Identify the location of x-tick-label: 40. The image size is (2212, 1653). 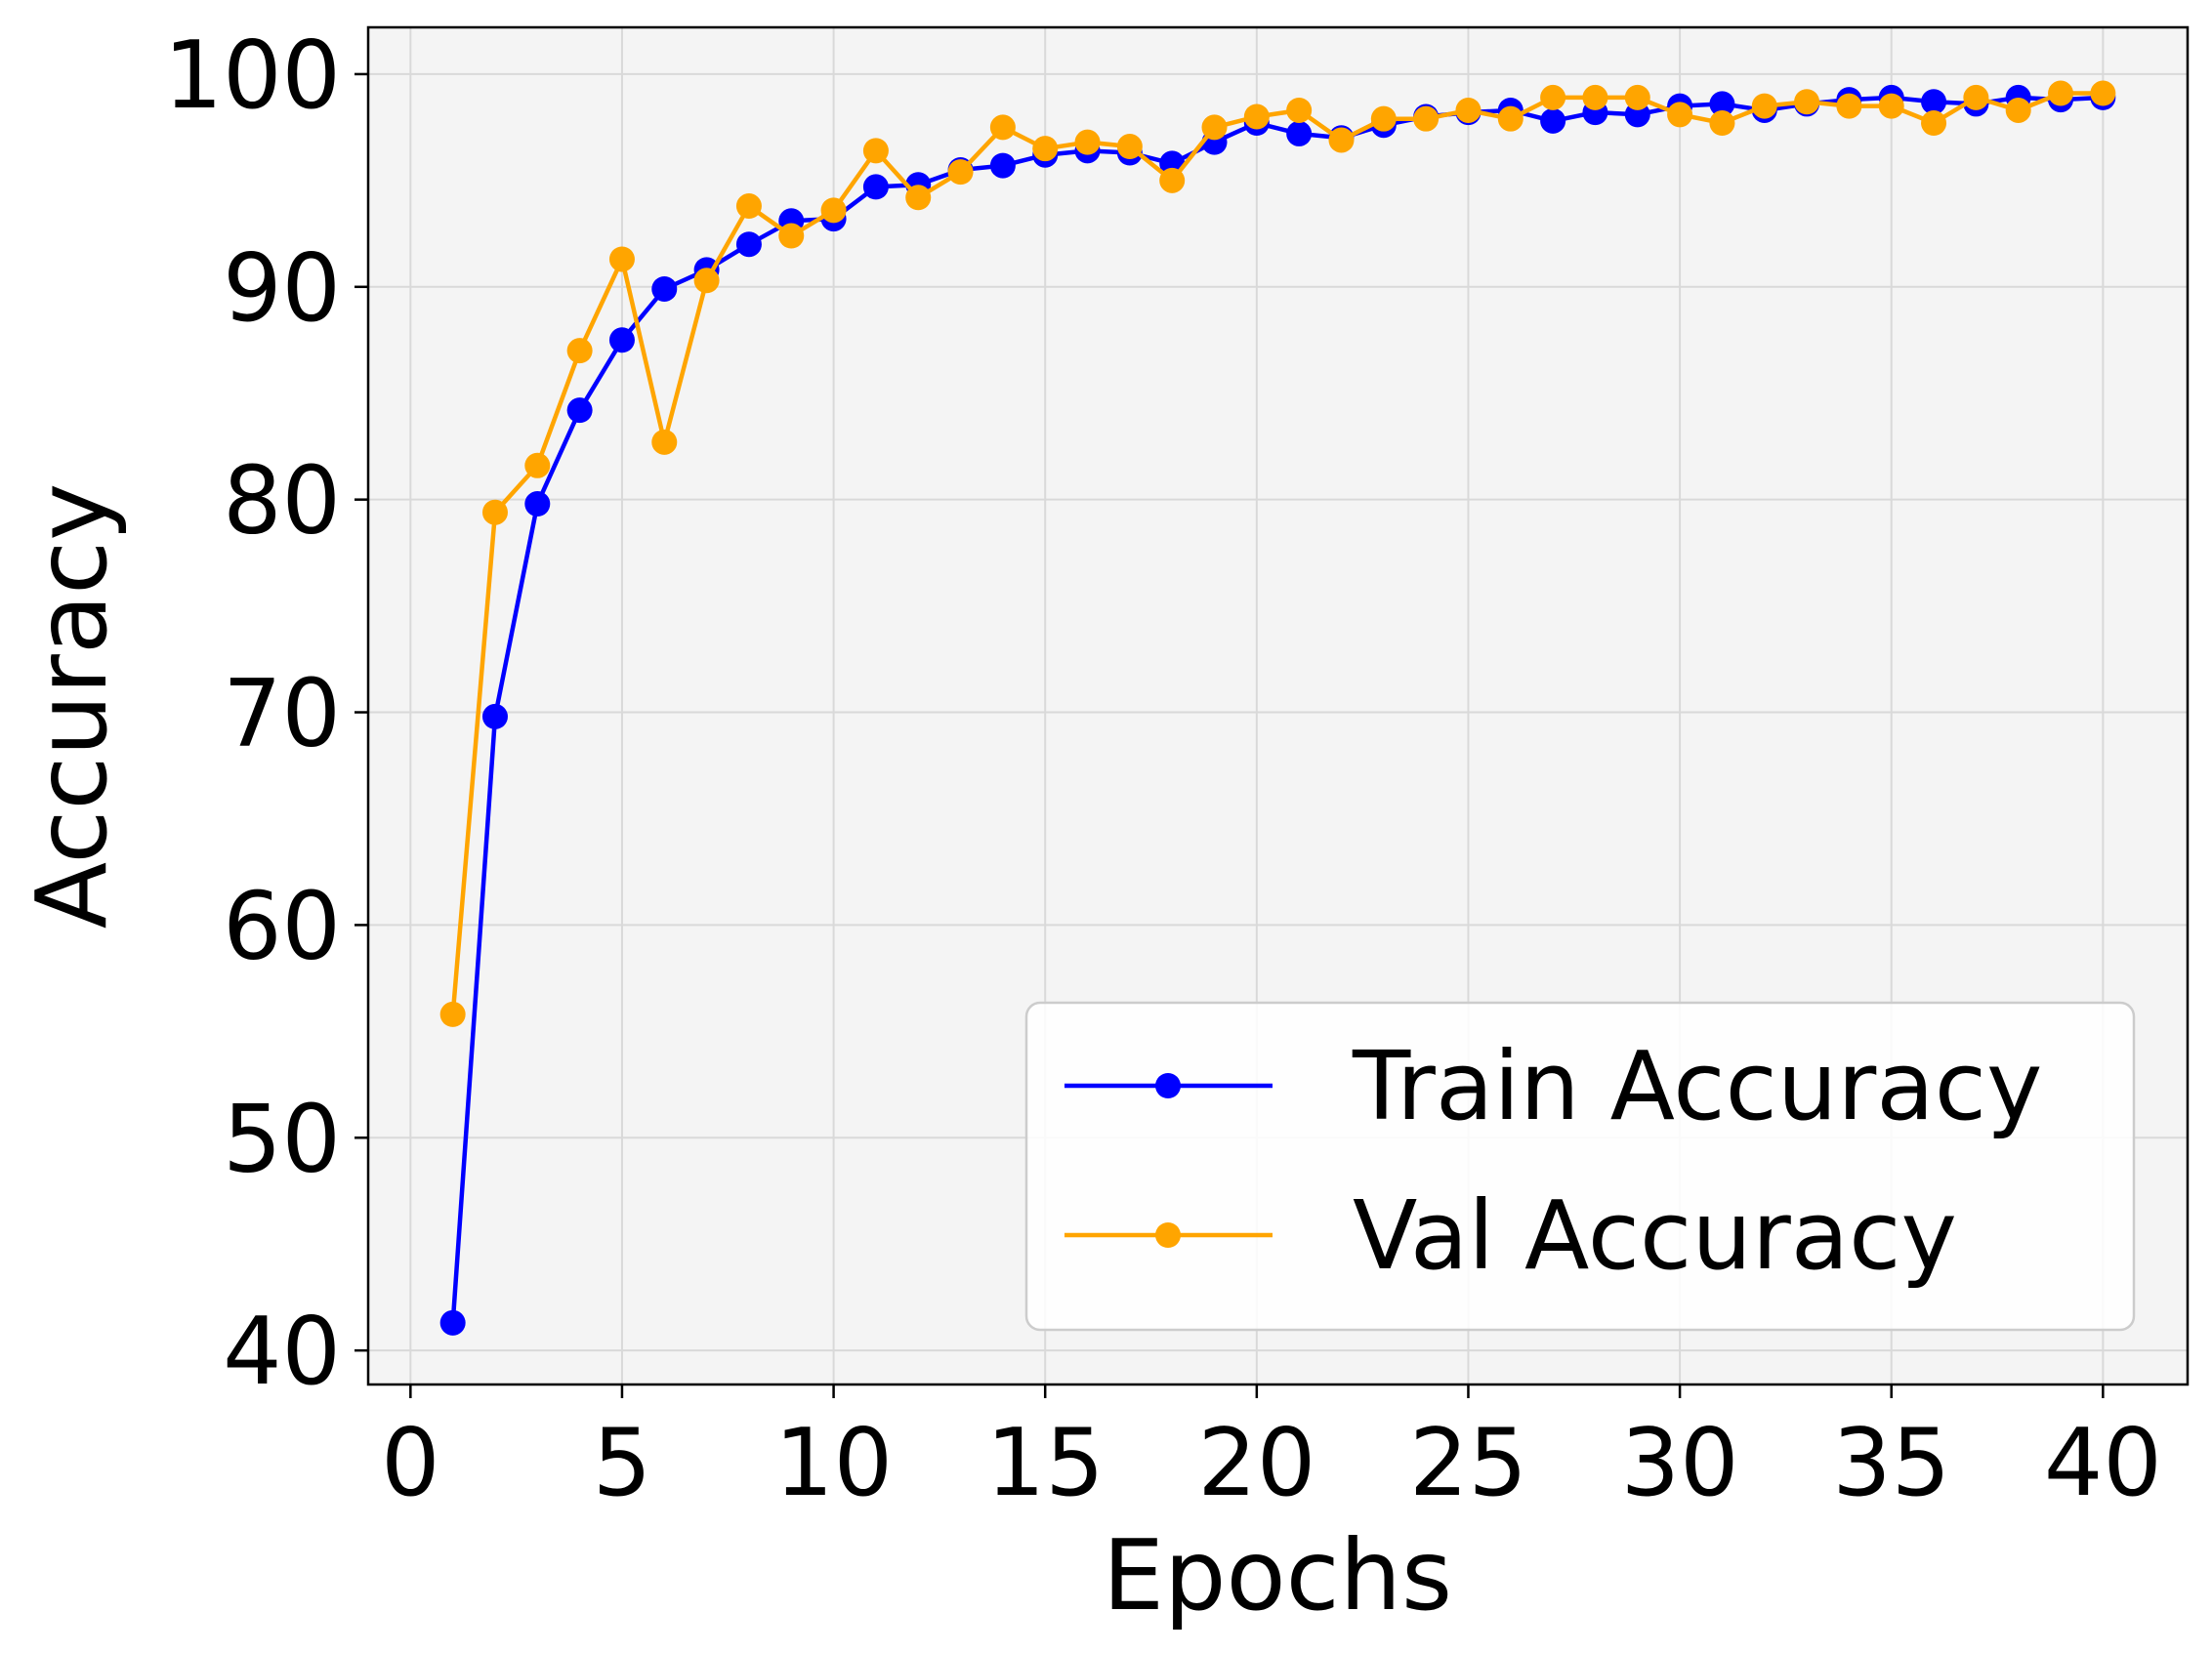
(2103, 1463).